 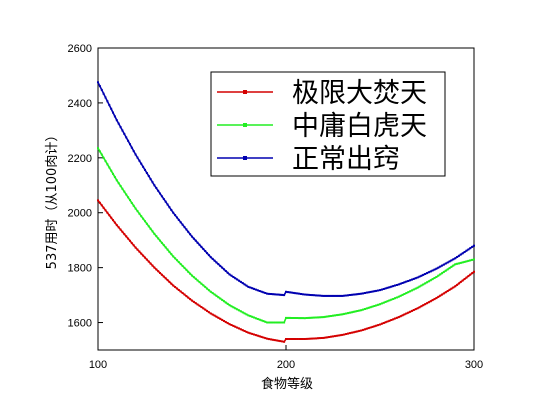 I want to click on x-tick-label: 200, so click(x=286, y=365).